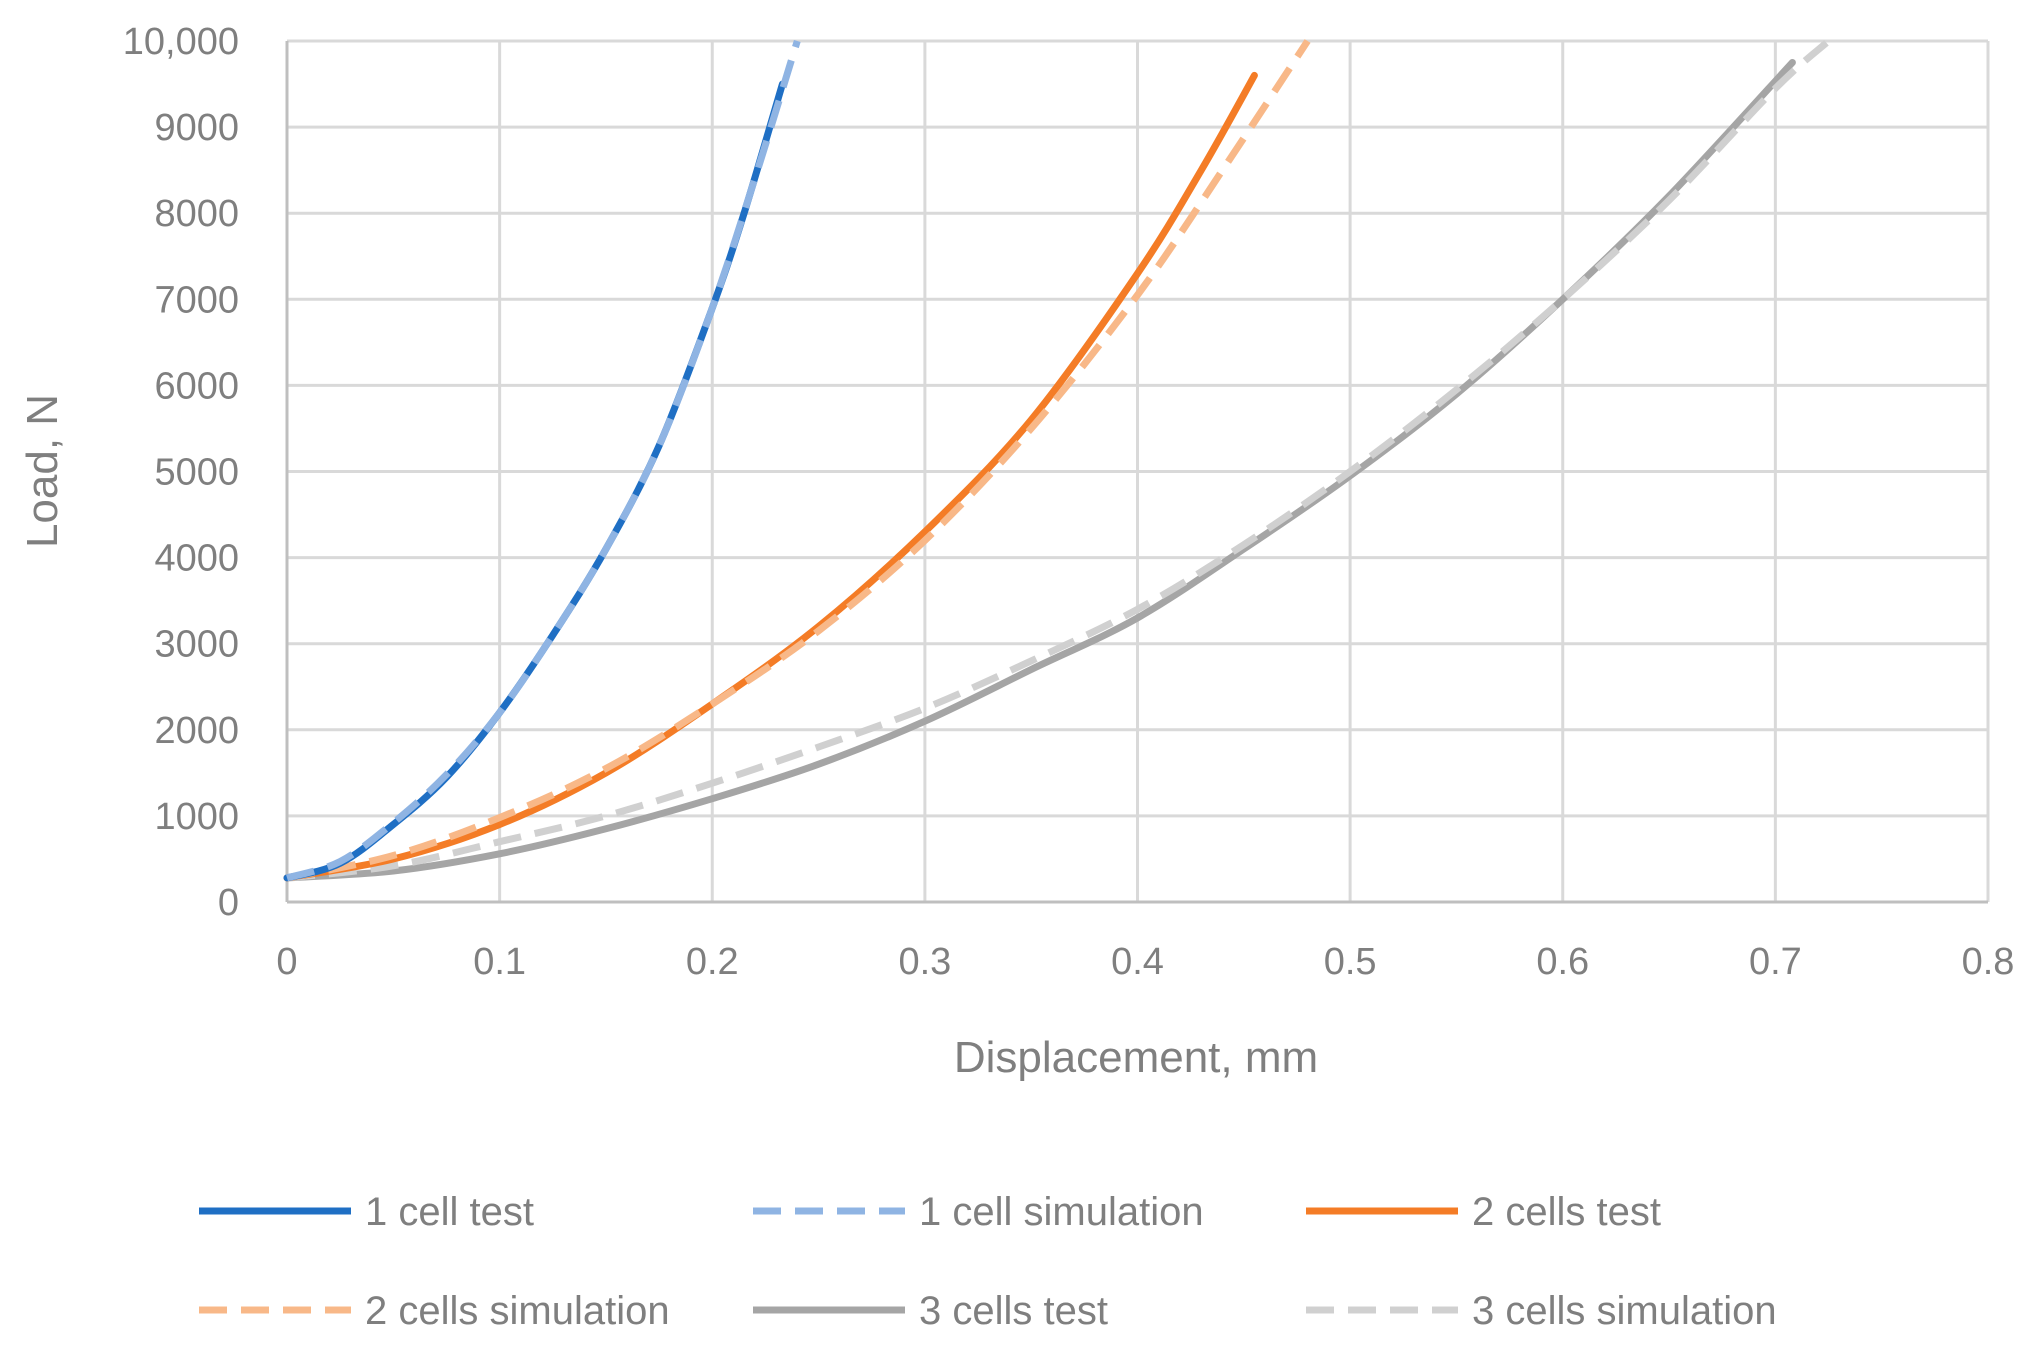  I want to click on x-tick-label: 0, so click(286, 962).